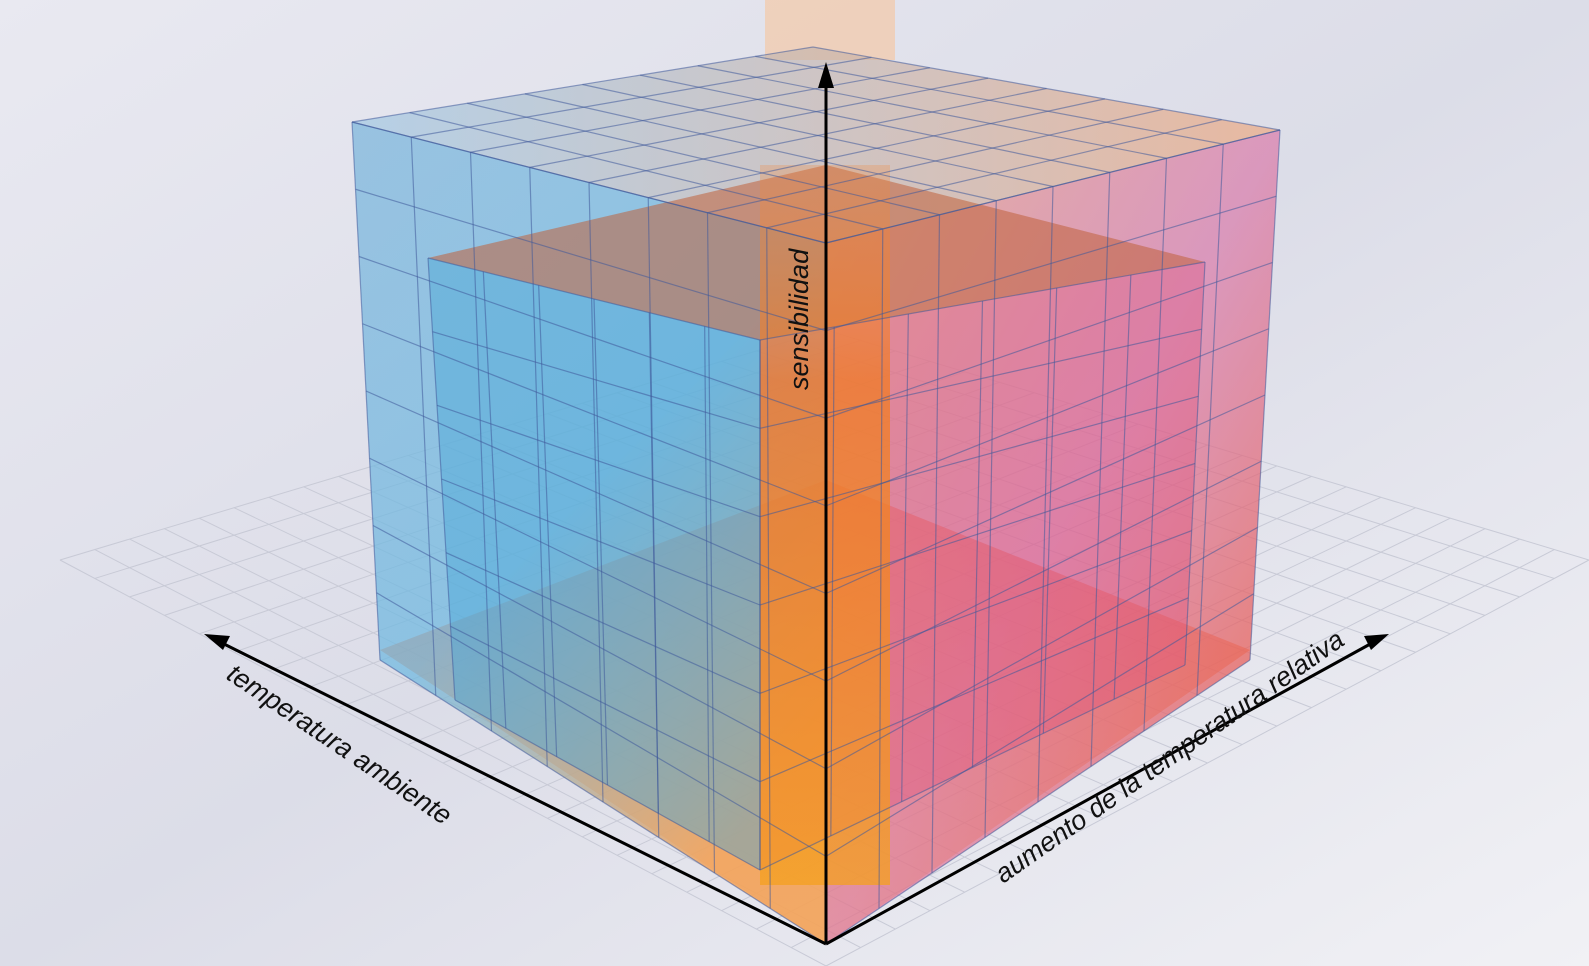 The image size is (1589, 966). I want to click on inner-left-face, so click(594, 564).